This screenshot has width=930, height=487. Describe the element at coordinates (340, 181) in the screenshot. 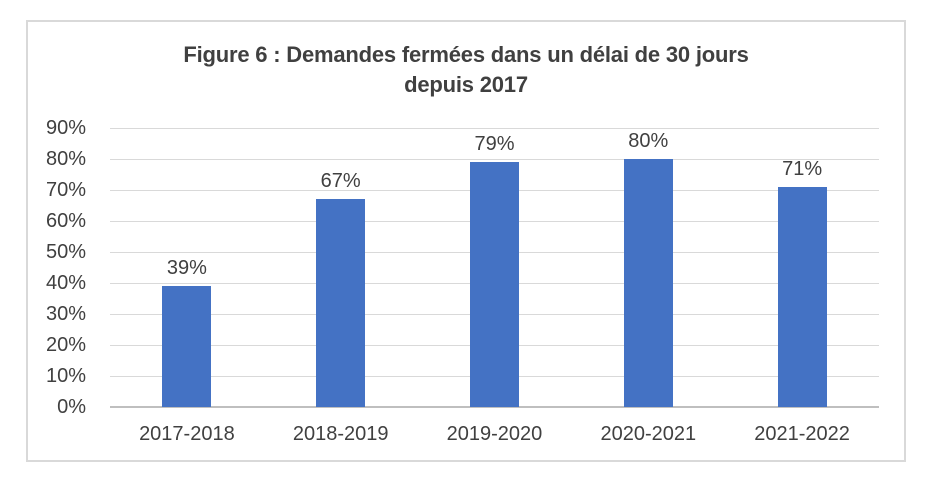

I see `data-label-2018-2019: 67%` at that location.